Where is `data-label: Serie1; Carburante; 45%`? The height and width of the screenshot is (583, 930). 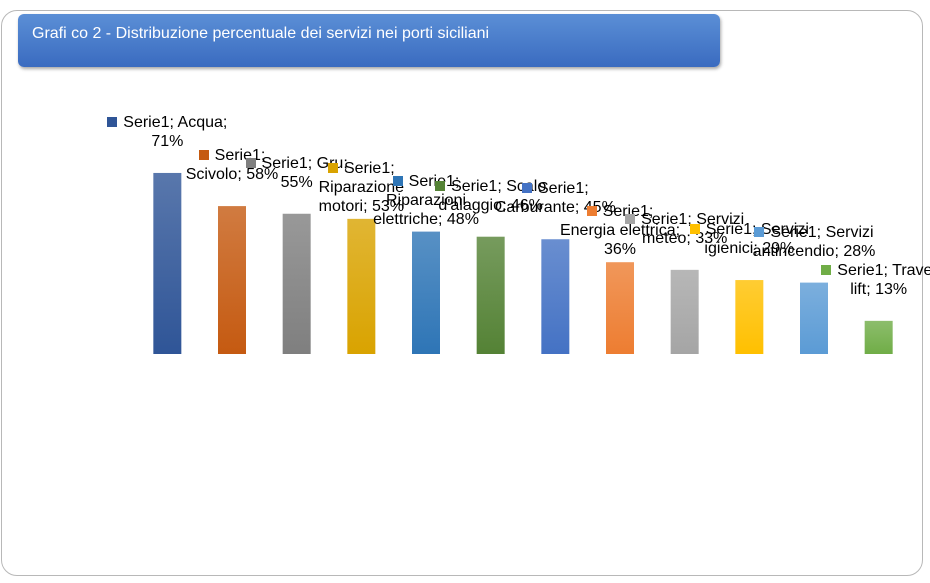 data-label: Serie1; Carburante; 45% is located at coordinates (555, 198).